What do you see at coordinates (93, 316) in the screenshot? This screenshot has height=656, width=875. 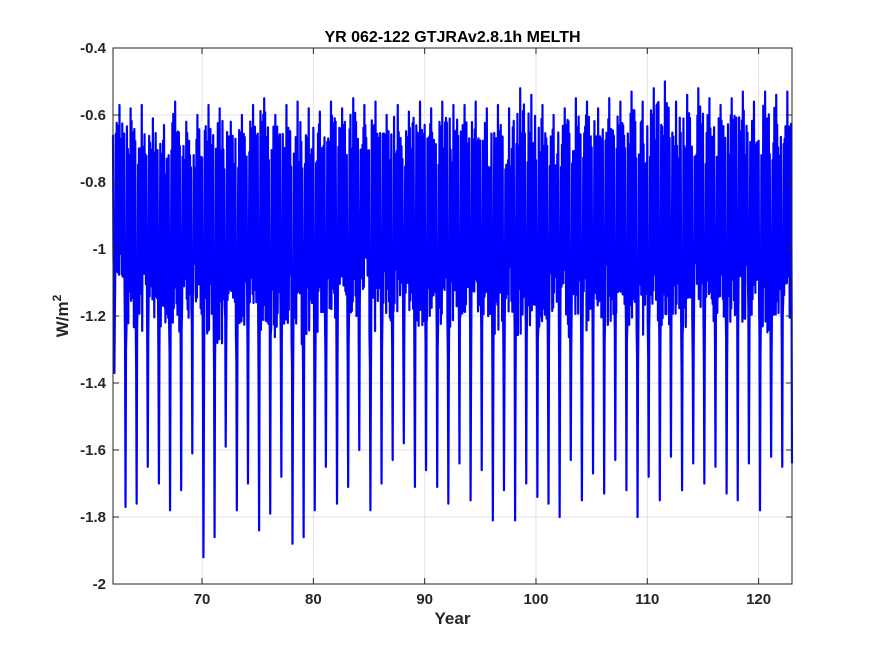 I see `y-tick-label: -1.2` at bounding box center [93, 316].